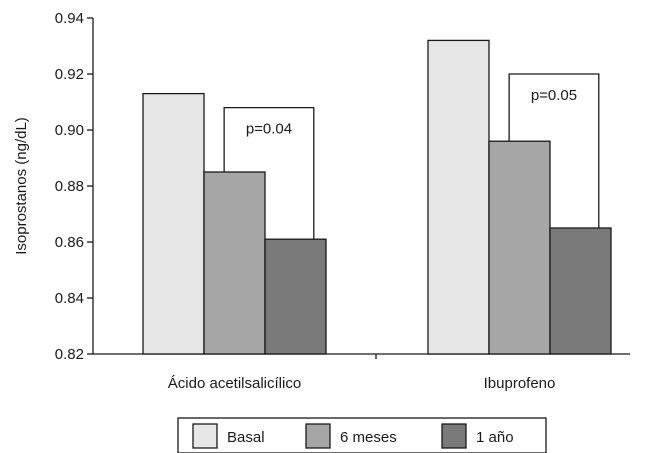 The image size is (648, 453). What do you see at coordinates (69, 186) in the screenshot?
I see `y-tick-label: 0.88` at bounding box center [69, 186].